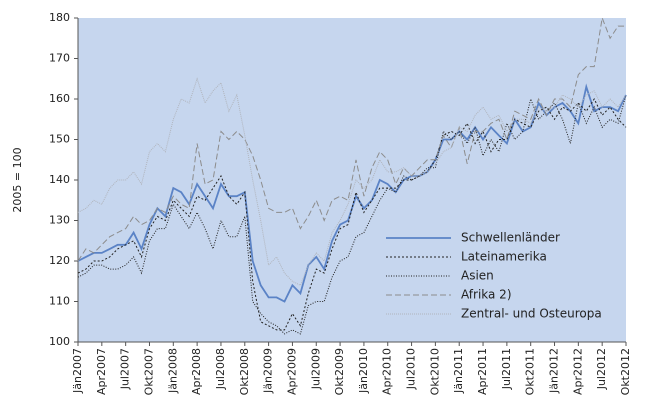 The height and width of the screenshot is (414, 651). I want to click on x-tick-label: Jul2007, so click(125, 369).